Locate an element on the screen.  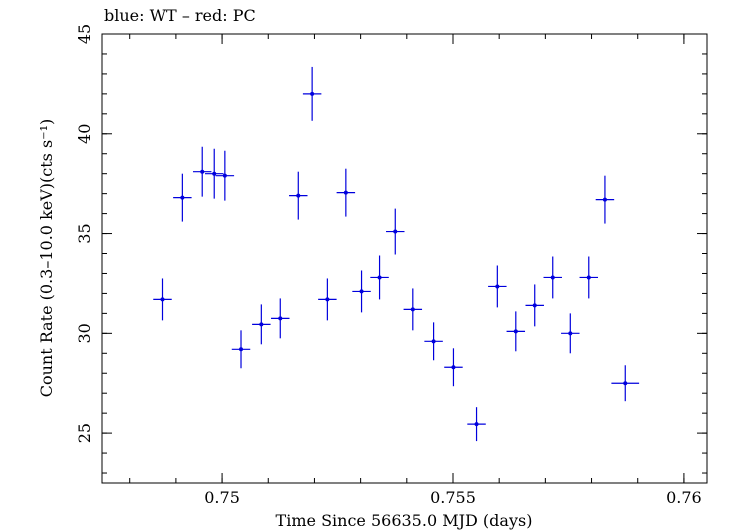
chart-title: blue: WT – red: PC is located at coordinates (180, 15).